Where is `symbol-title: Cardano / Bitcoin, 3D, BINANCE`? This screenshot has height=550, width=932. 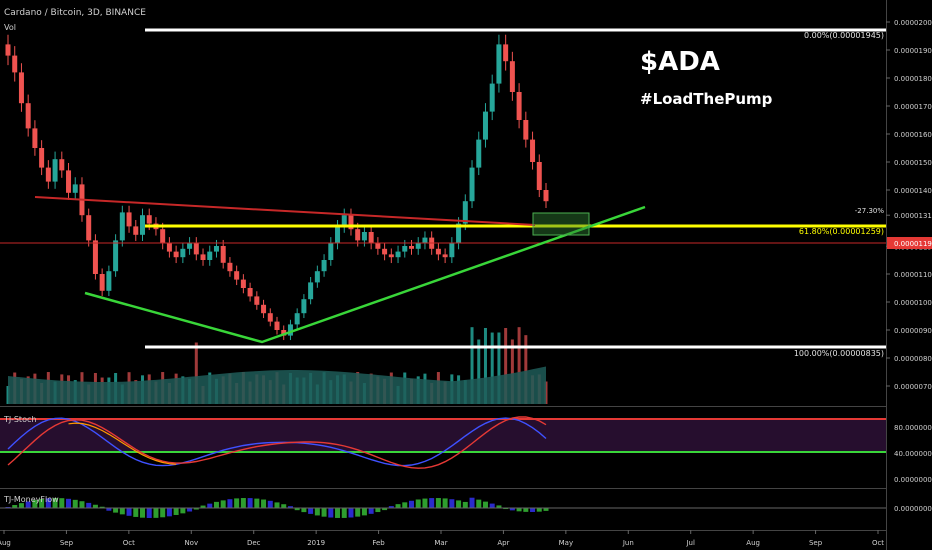
symbol-title: Cardano / Bitcoin, 3D, BINANCE is located at coordinates (75, 13).